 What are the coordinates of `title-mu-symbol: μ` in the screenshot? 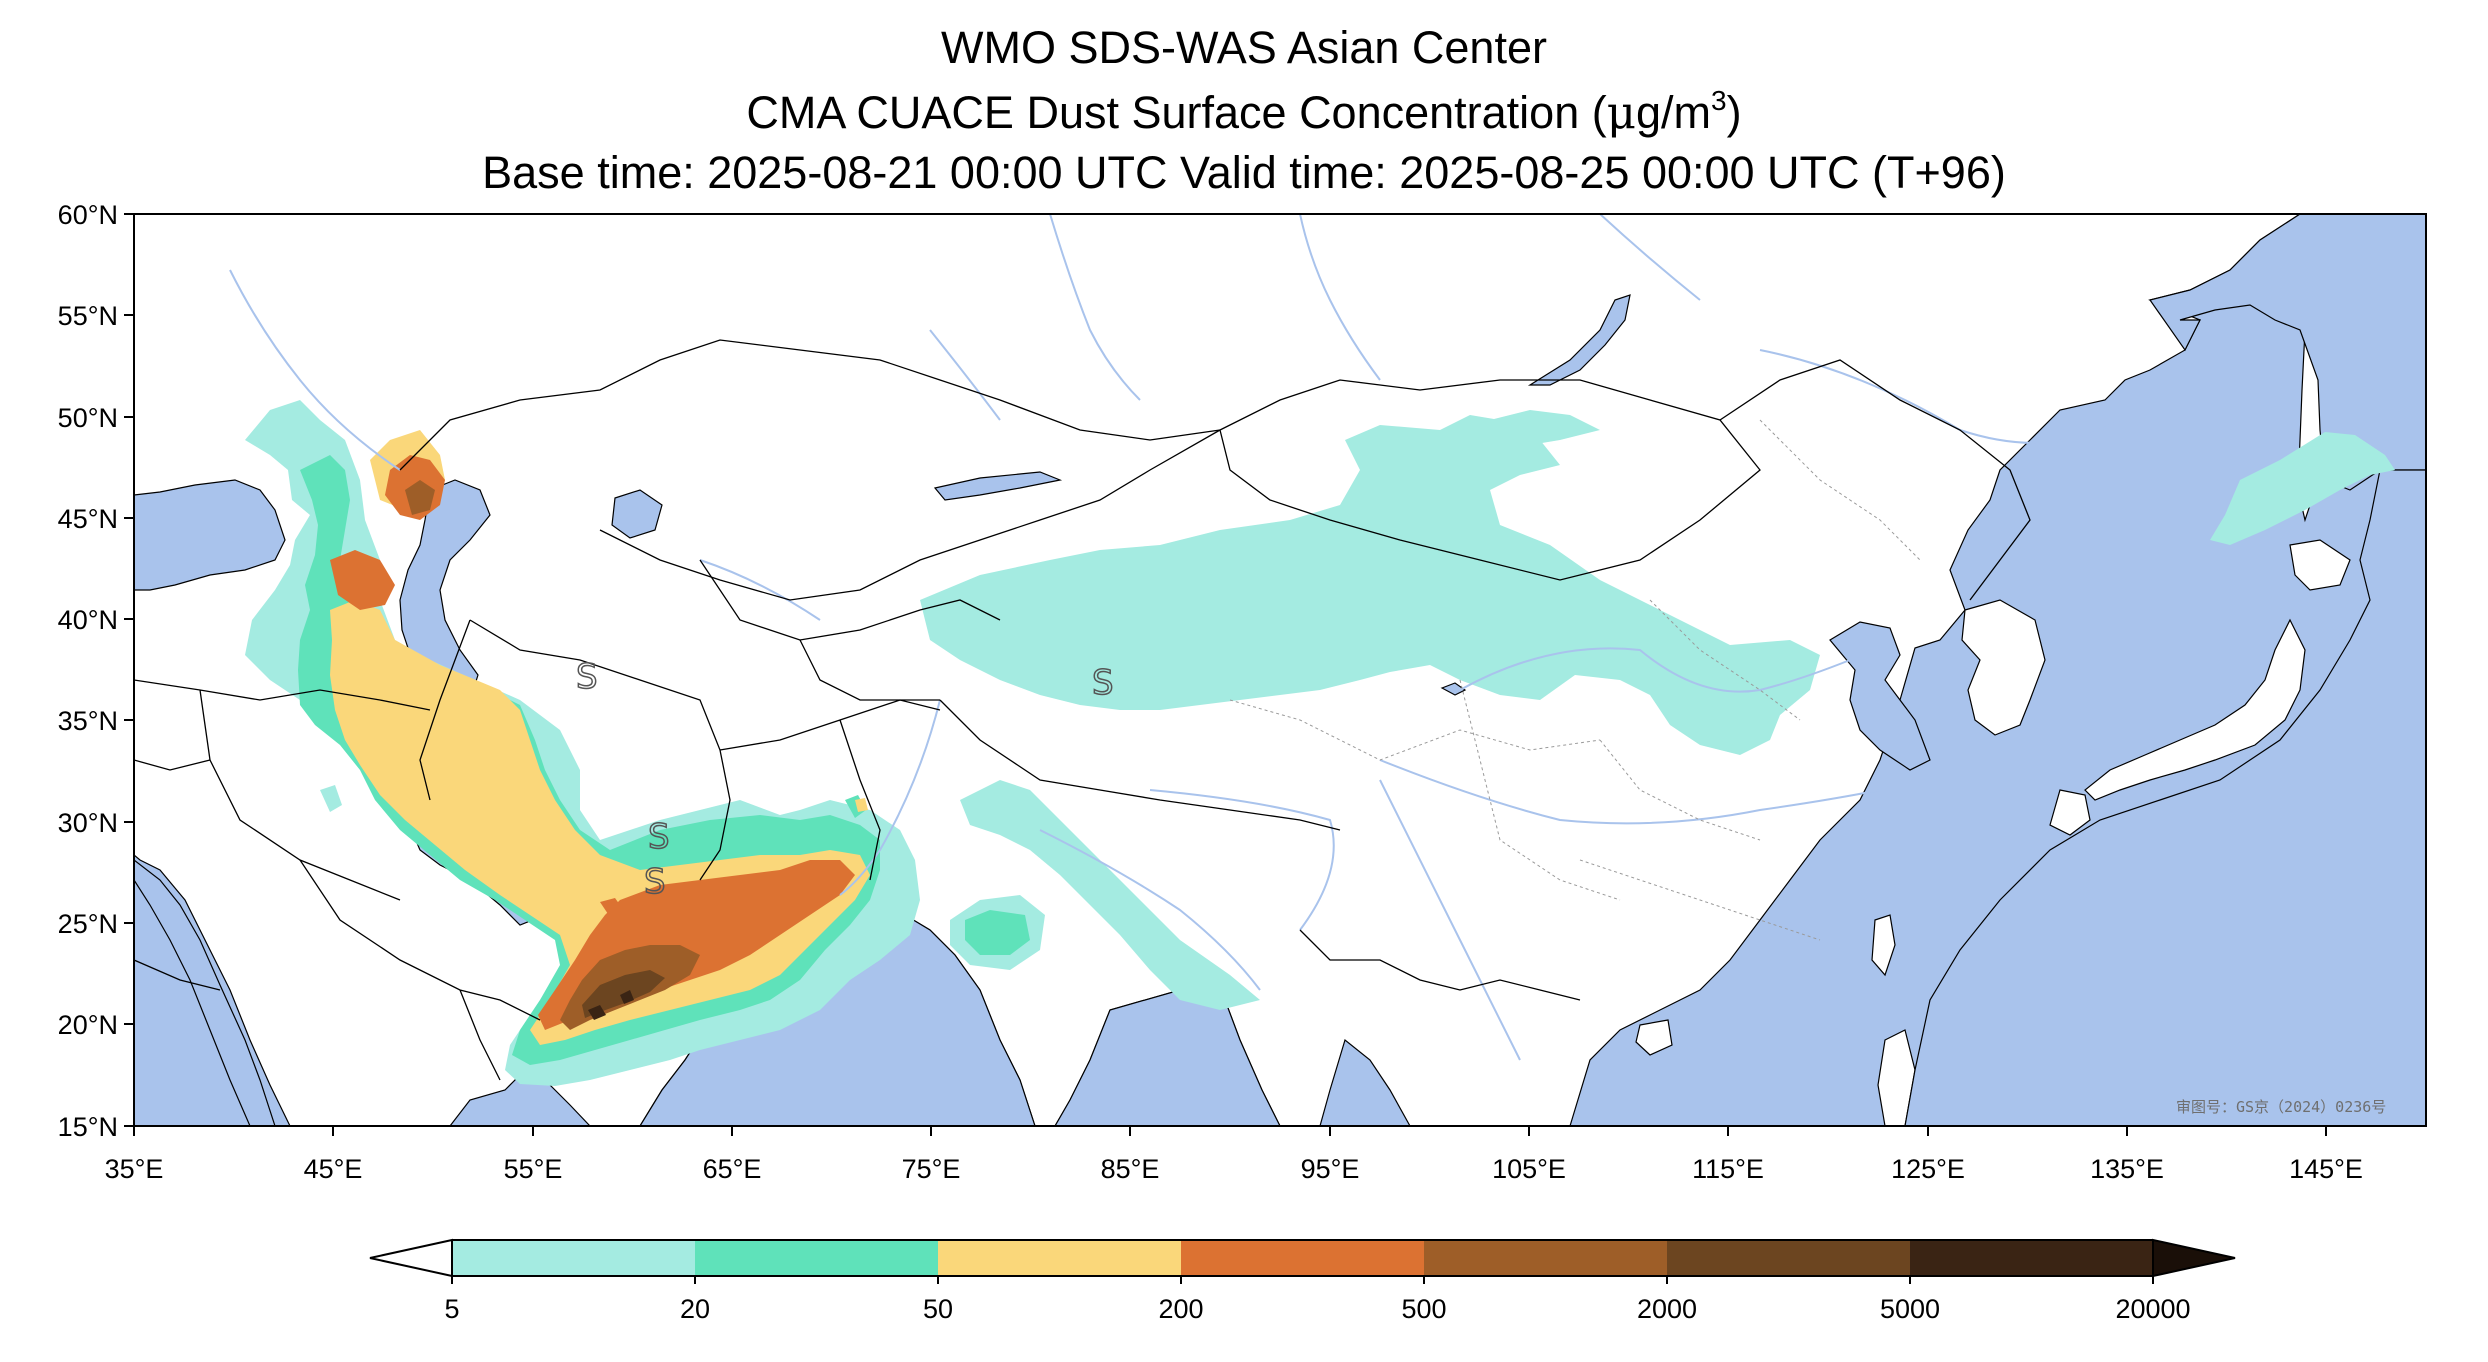 It's located at (1621, 112).